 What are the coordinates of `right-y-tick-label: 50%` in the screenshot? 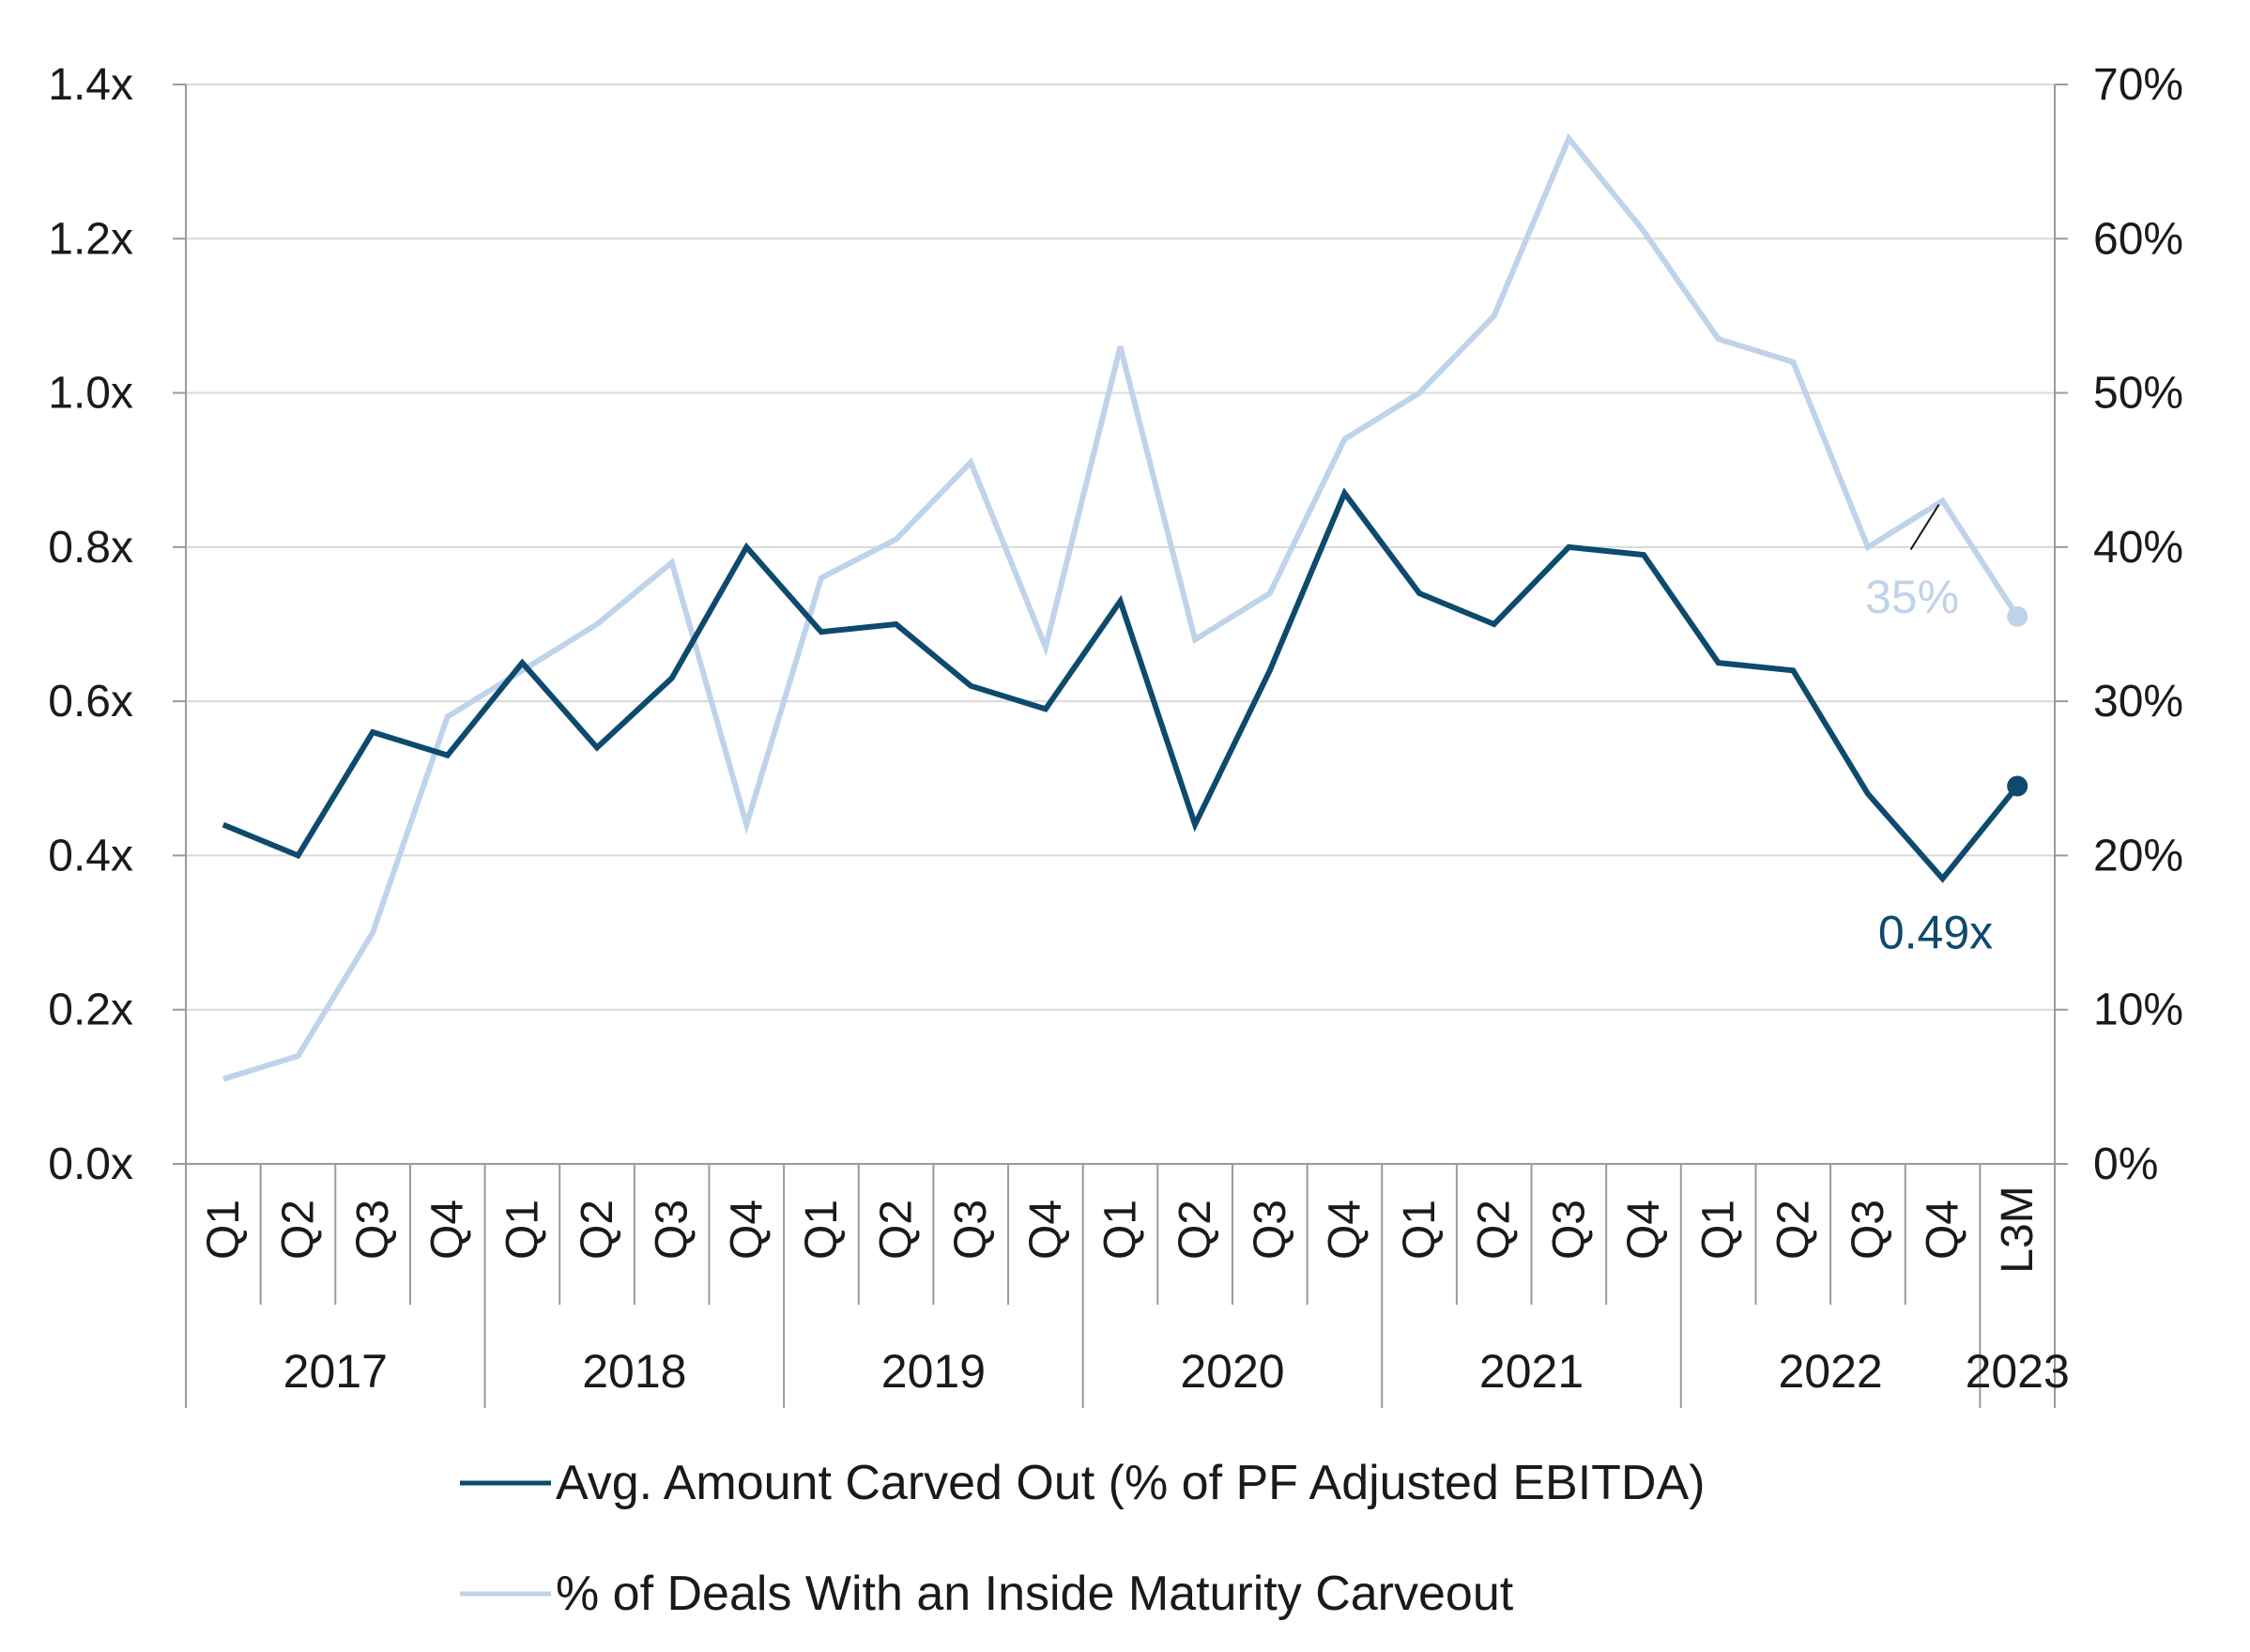 It's located at (2138, 394).